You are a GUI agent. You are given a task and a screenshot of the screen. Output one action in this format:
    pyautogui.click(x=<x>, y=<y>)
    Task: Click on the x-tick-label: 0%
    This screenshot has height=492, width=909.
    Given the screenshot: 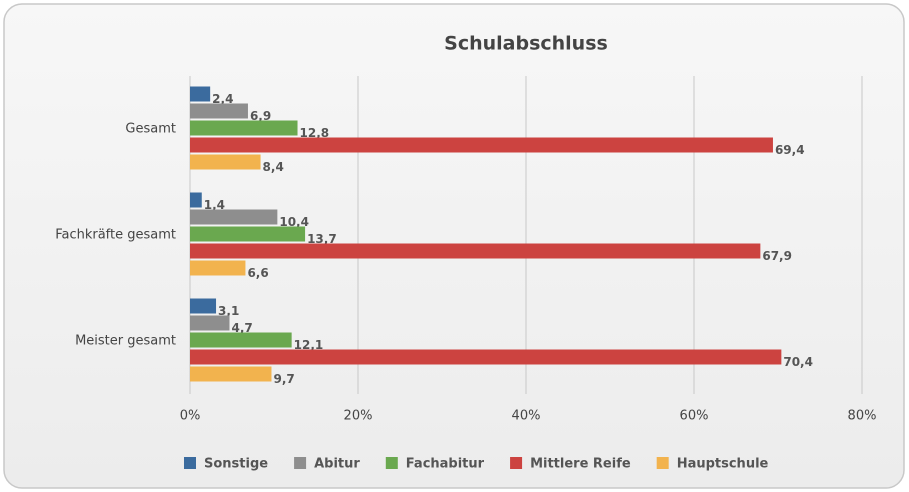 What is the action you would take?
    pyautogui.click(x=190, y=416)
    